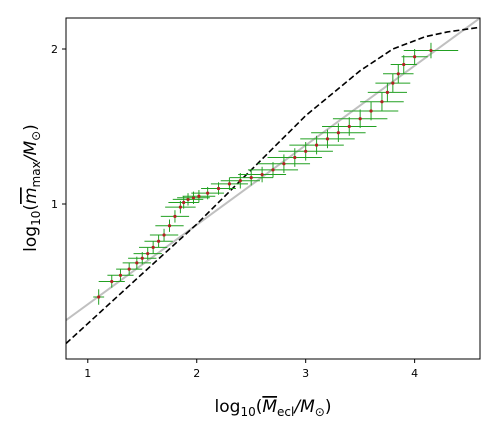 The image size is (498, 436). What do you see at coordinates (36, 136) in the screenshot?
I see `y-label-unit-subscript: ⊙` at bounding box center [36, 136].